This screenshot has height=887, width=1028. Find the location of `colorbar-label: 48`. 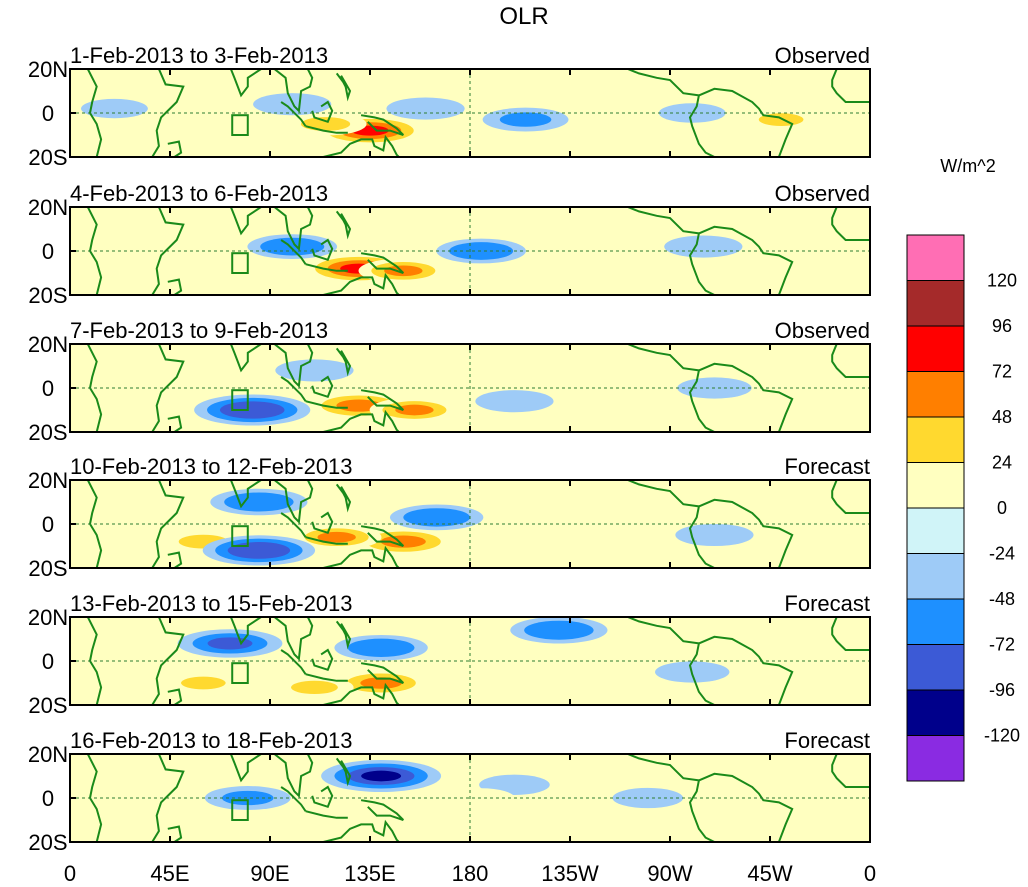

colorbar-label: 48 is located at coordinates (1002, 417).